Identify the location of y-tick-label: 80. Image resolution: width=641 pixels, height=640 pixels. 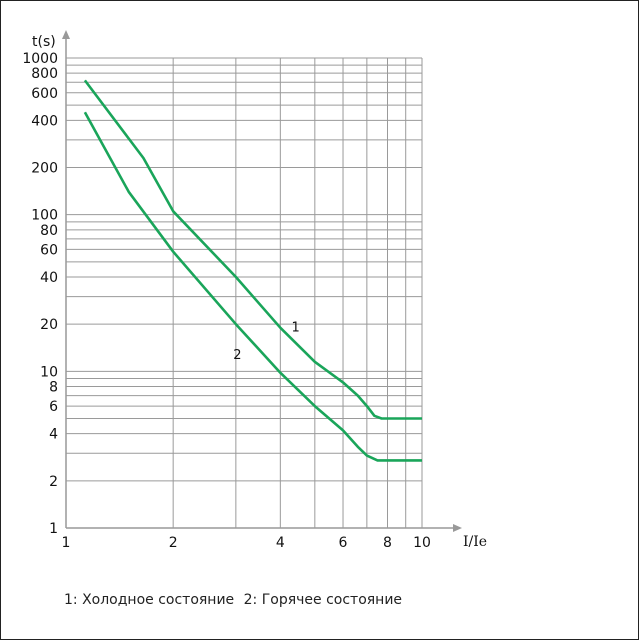
(49, 231).